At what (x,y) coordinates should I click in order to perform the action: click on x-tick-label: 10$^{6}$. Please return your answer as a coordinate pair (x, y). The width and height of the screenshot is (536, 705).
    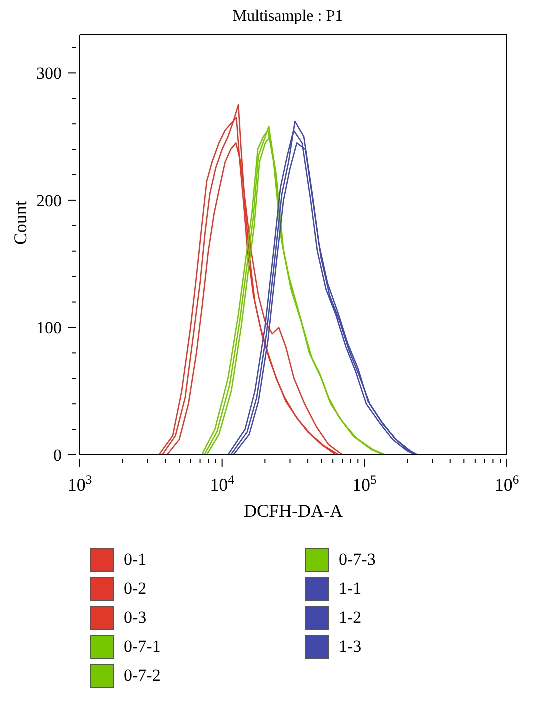
    Looking at the image, I should click on (507, 484).